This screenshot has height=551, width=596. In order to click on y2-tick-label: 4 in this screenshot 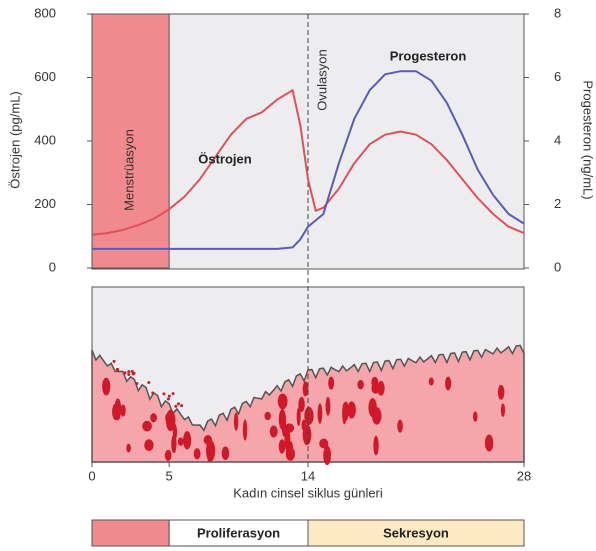, I will do `click(557, 139)`.